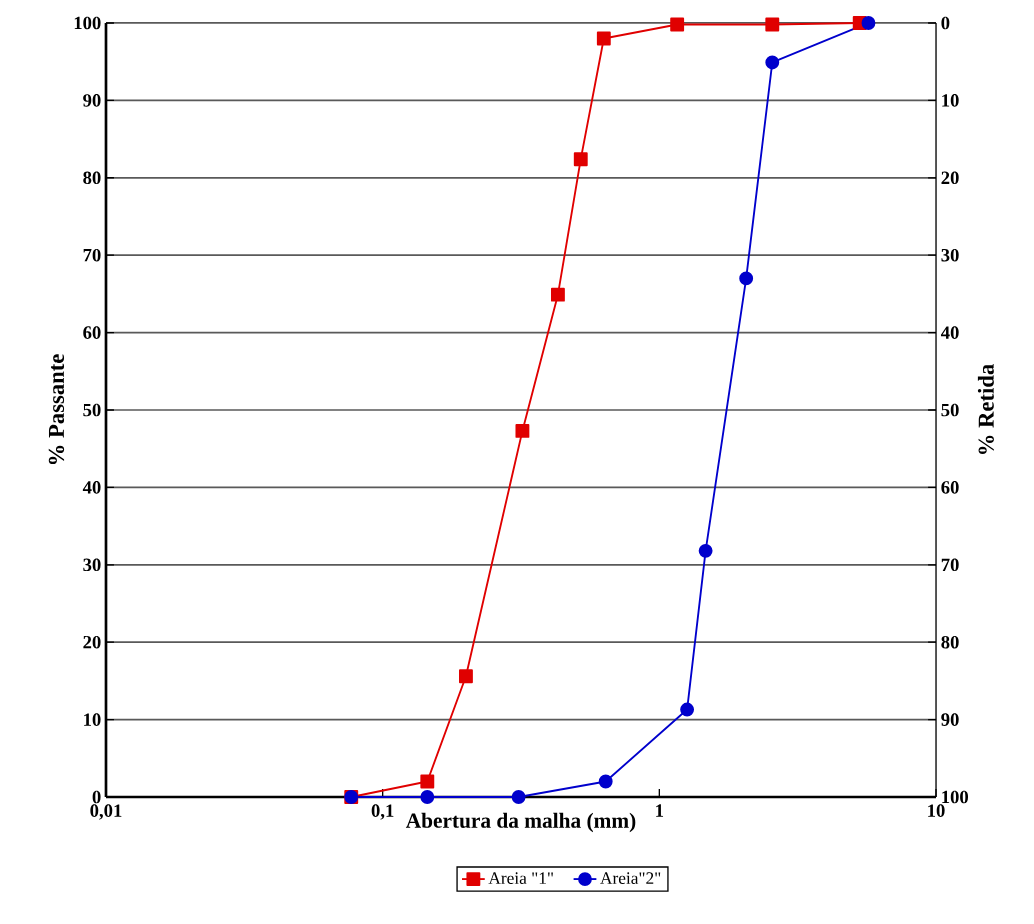 This screenshot has width=1034, height=924. Describe the element at coordinates (950, 255) in the screenshot. I see `y2-tick-label: 30` at that location.